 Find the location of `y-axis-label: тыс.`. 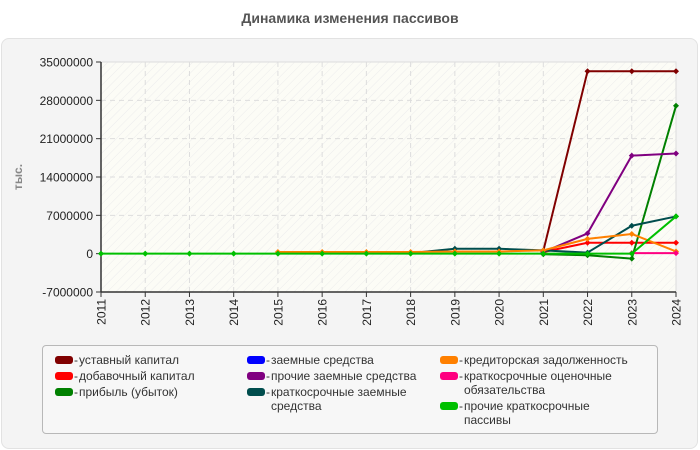

y-axis-label: тыс. is located at coordinates (18, 177).